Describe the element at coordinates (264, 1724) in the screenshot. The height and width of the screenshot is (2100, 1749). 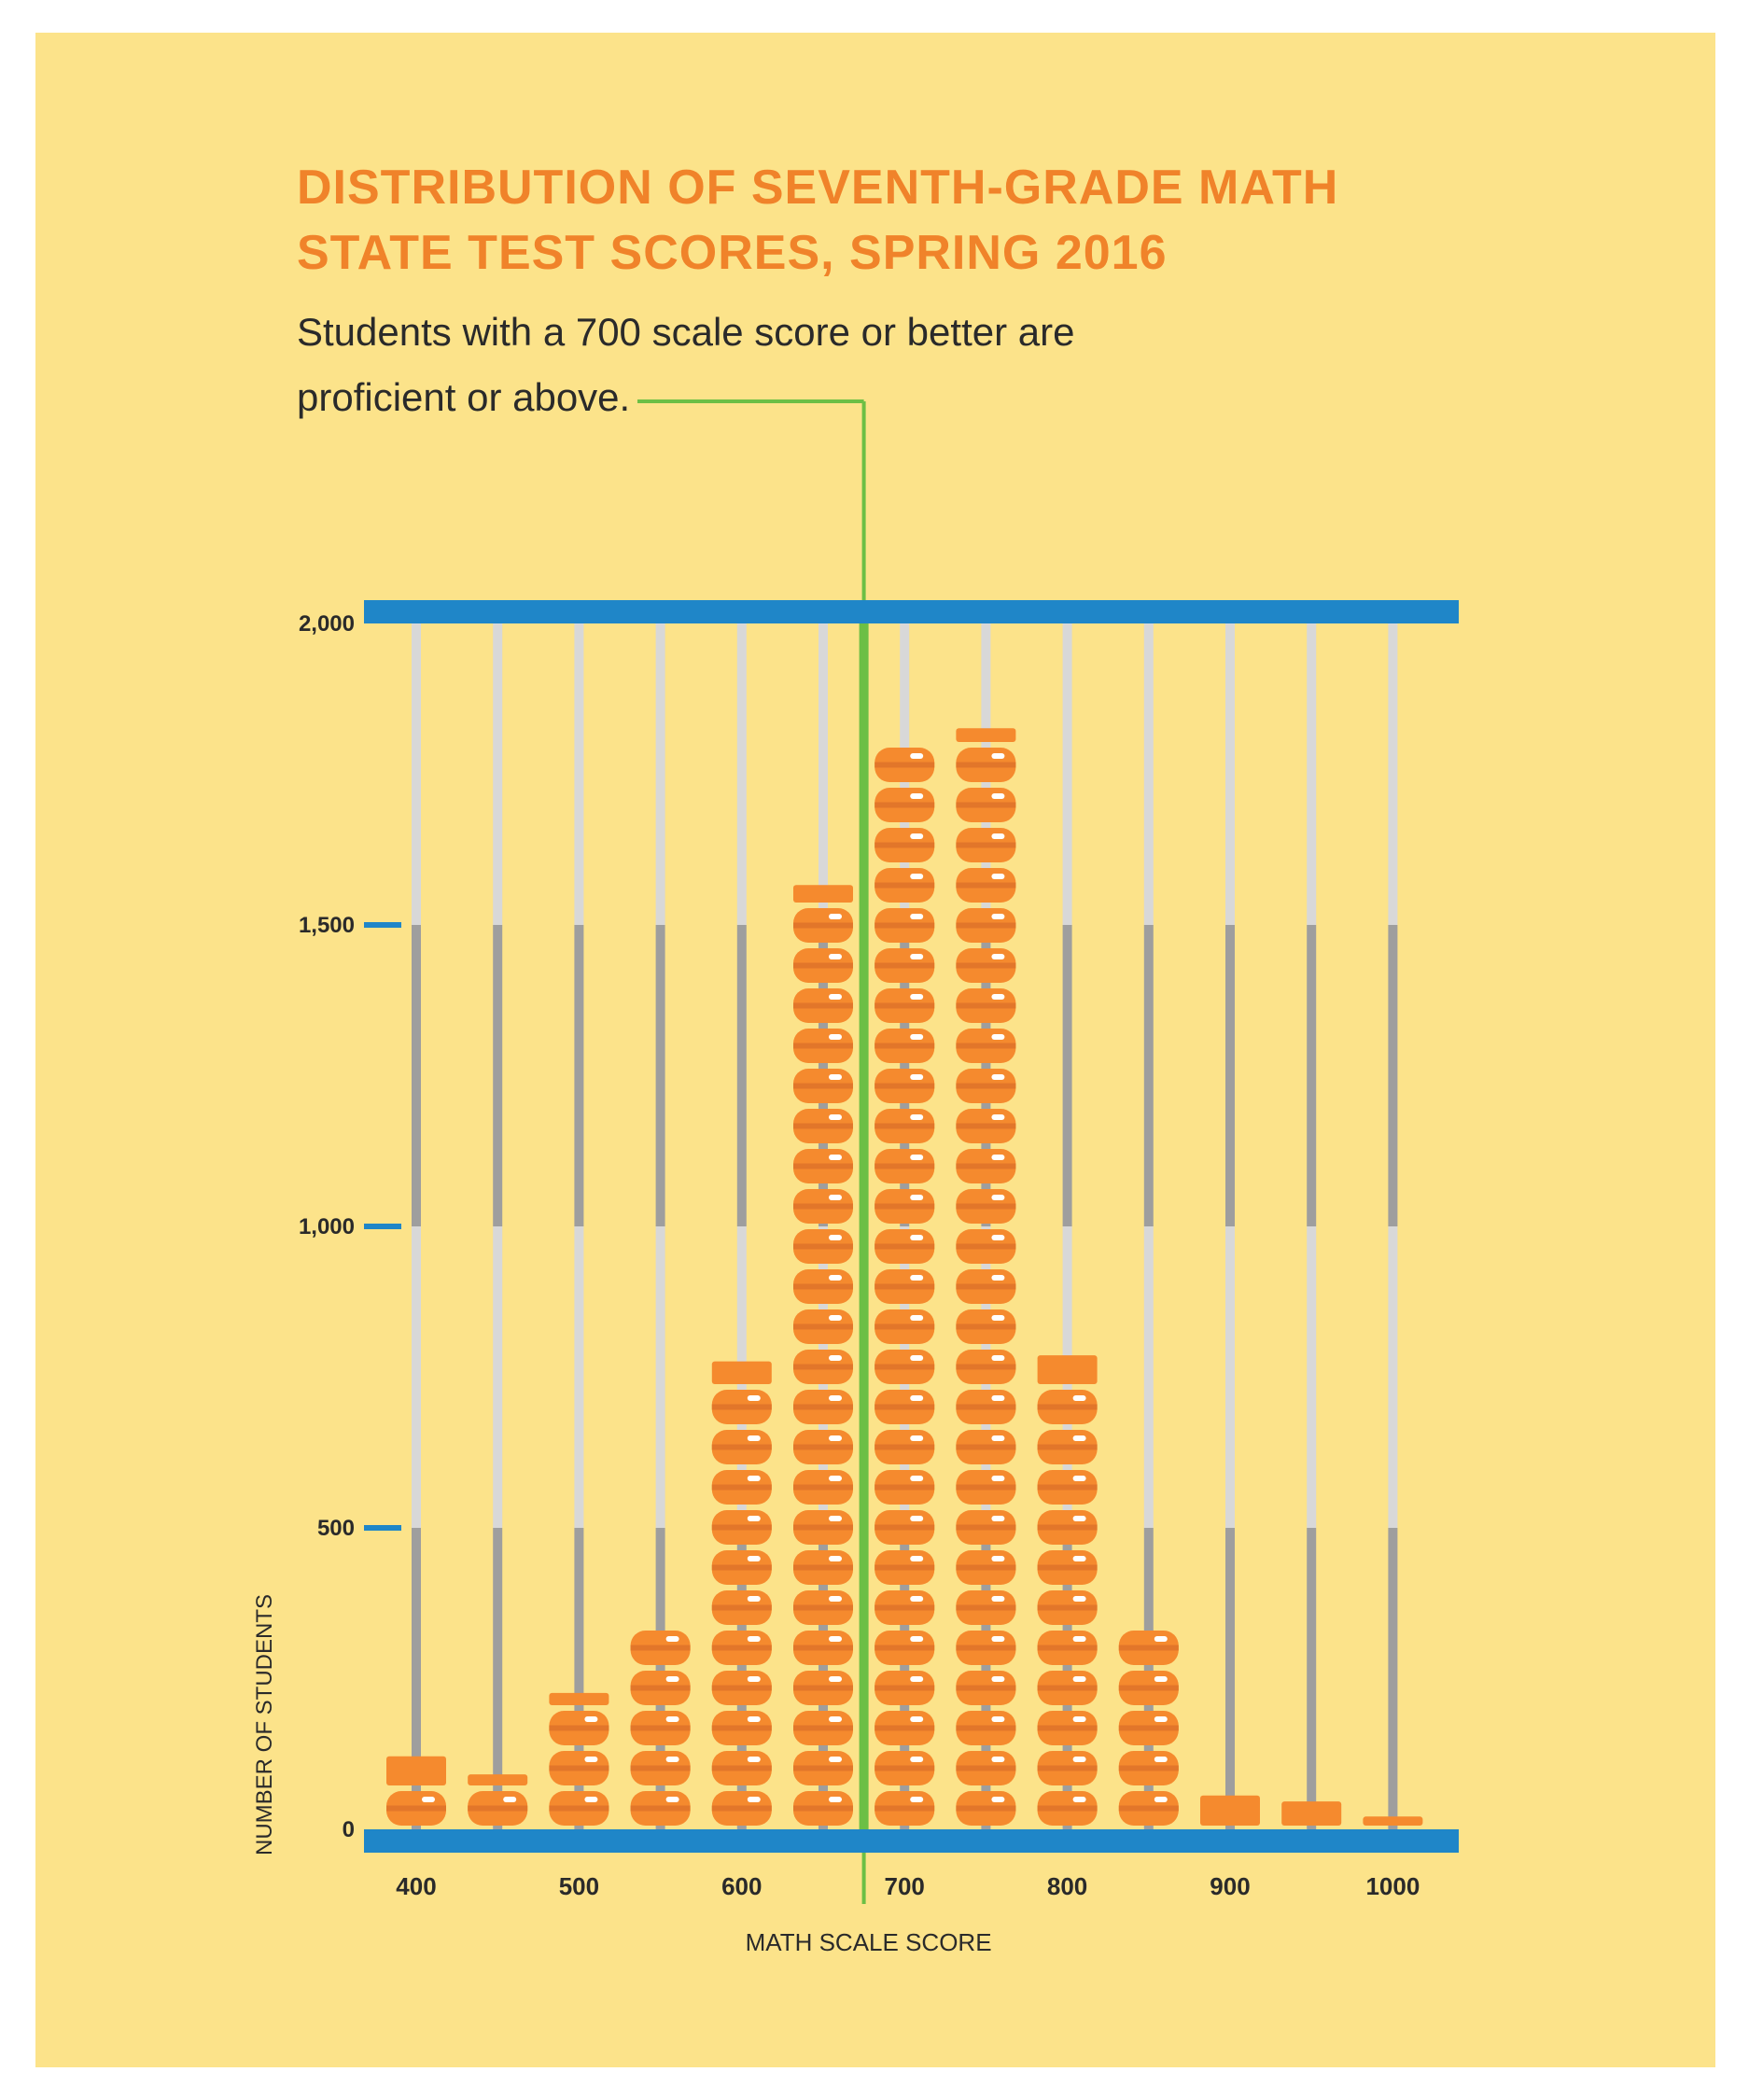
I see `y-axis-label: NUMBER OF STUDENTS` at that location.